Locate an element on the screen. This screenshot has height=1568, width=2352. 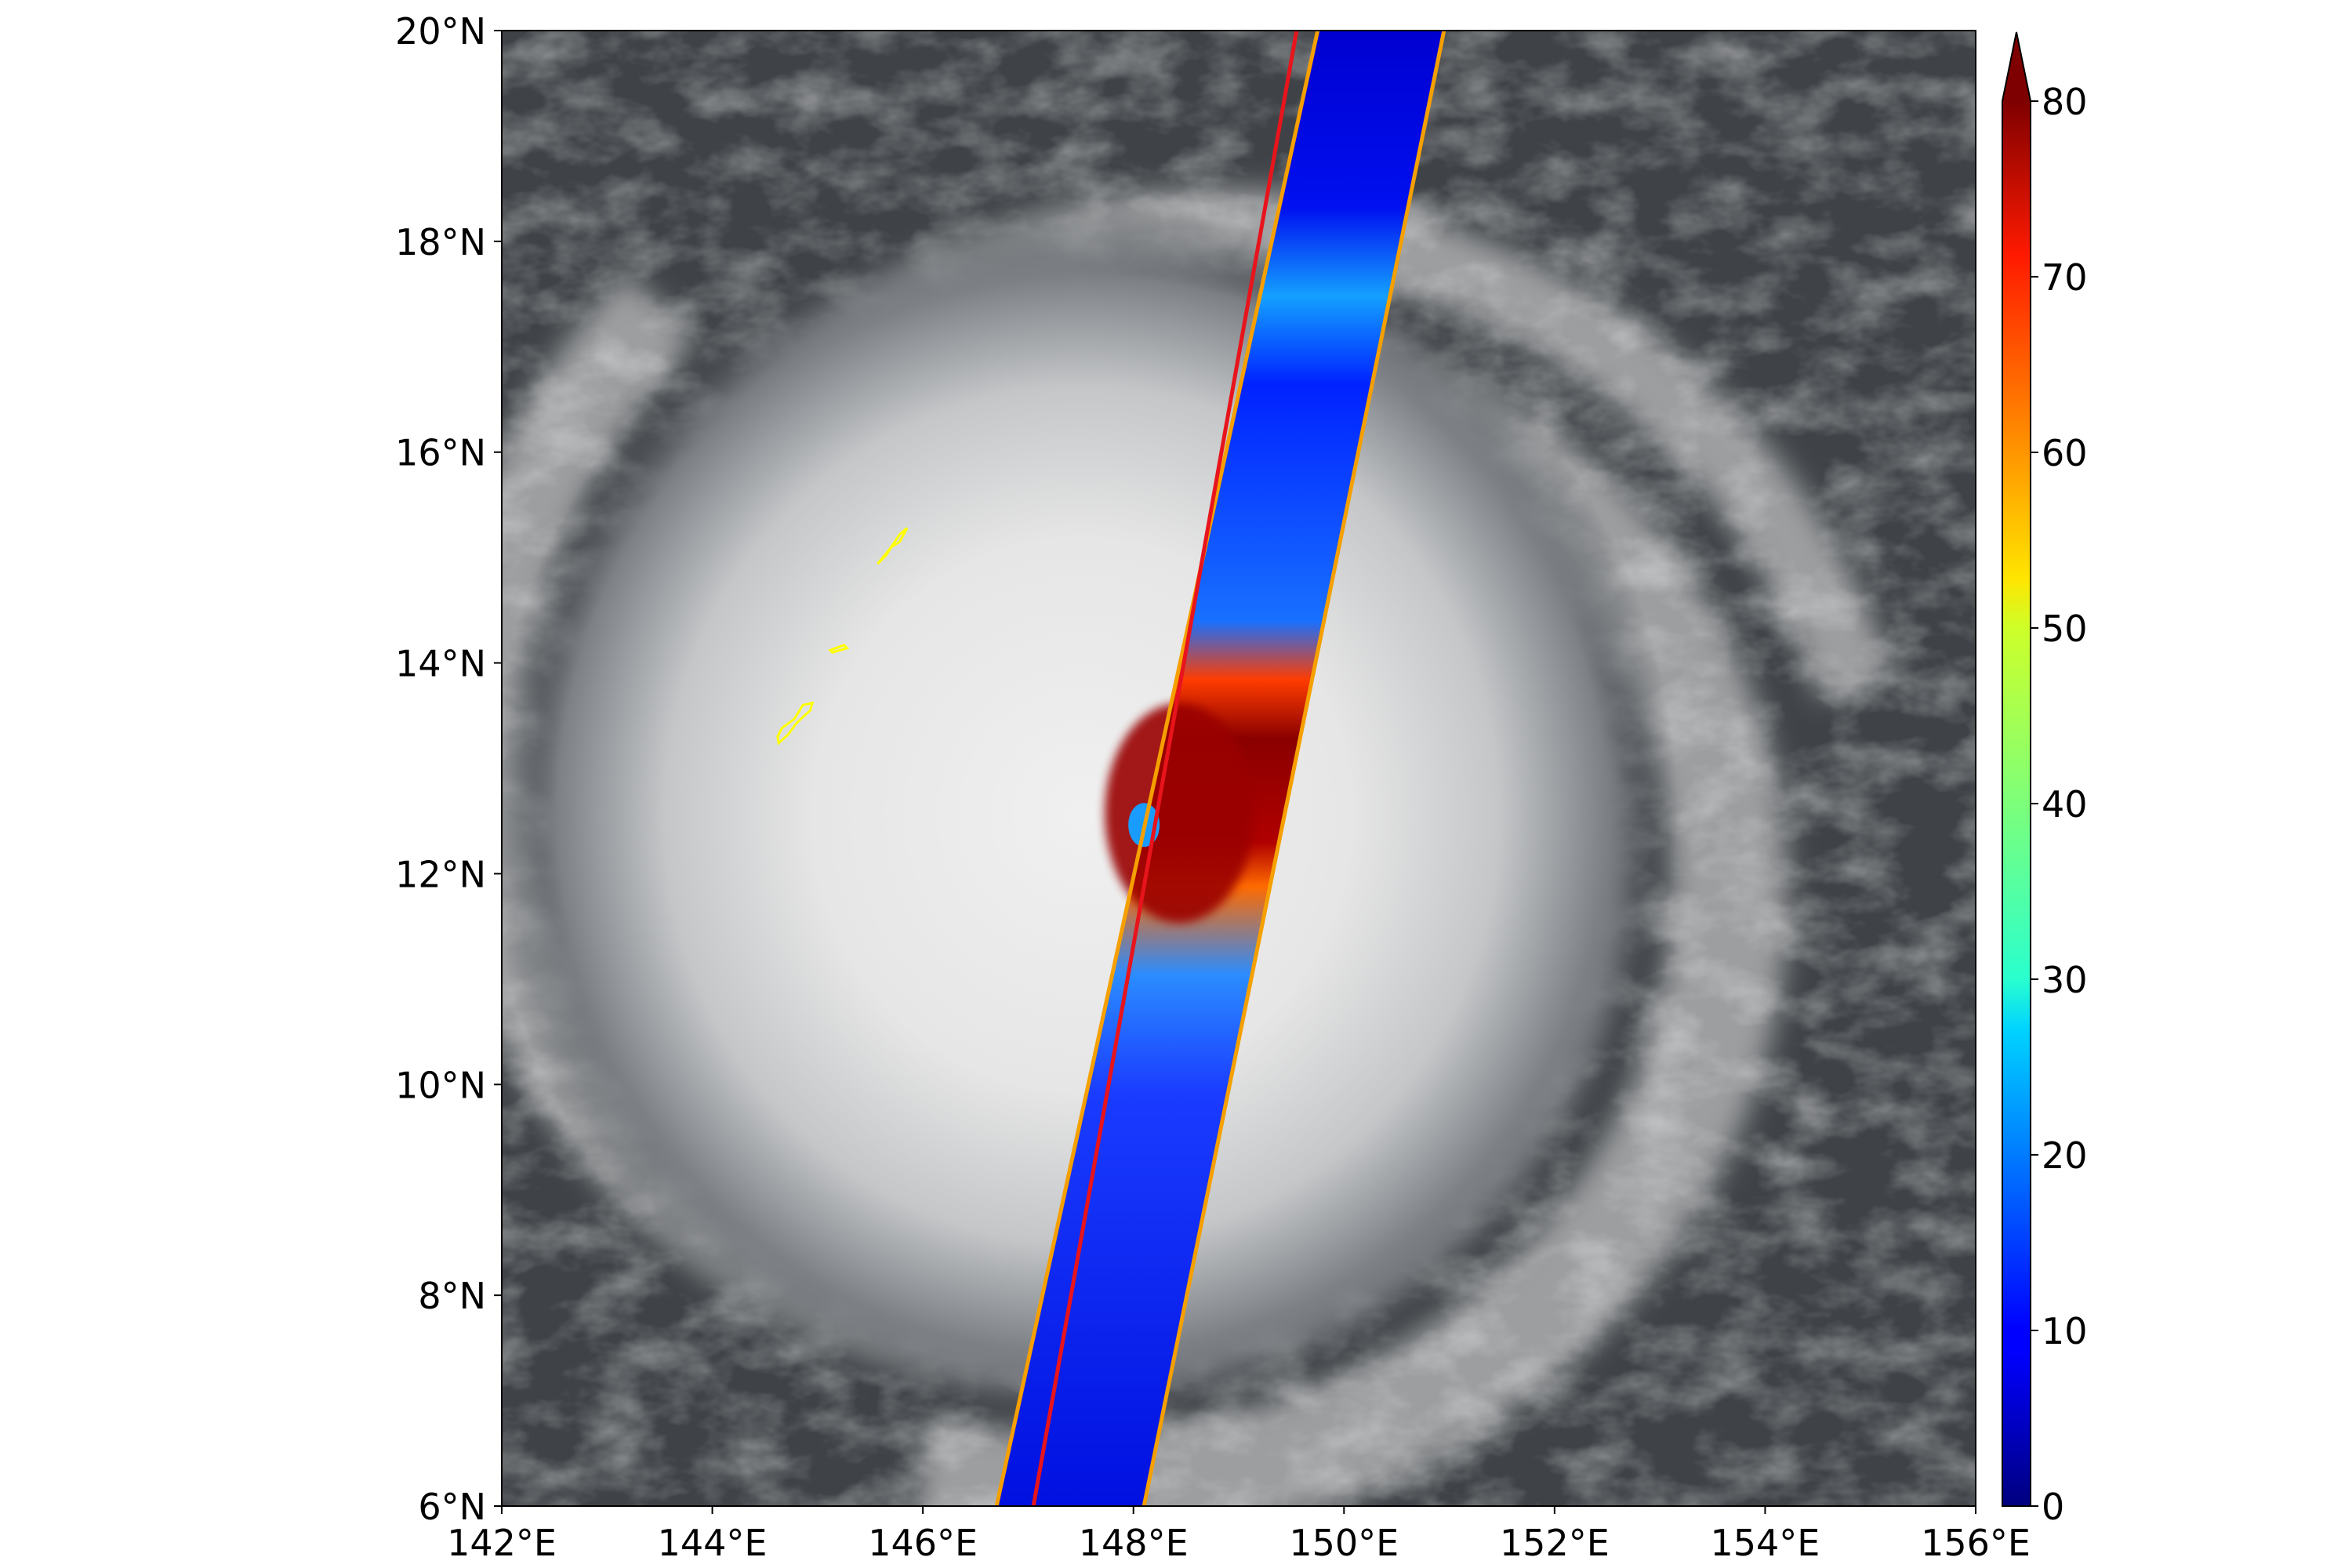
colorbar-extend-arrow is located at coordinates (2016, 66).